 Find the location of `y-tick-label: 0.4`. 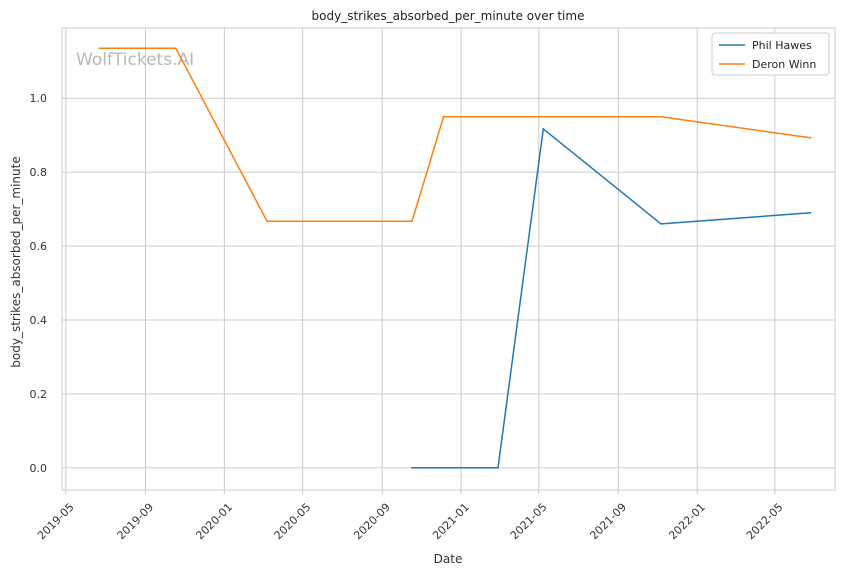

y-tick-label: 0.4 is located at coordinates (39, 320).